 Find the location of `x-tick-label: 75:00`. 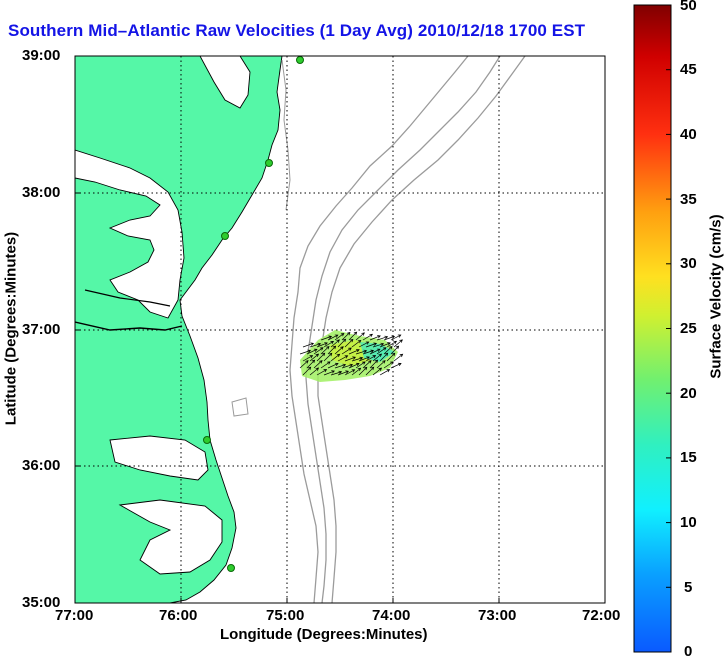

x-tick-label: 75:00 is located at coordinates (285, 615).